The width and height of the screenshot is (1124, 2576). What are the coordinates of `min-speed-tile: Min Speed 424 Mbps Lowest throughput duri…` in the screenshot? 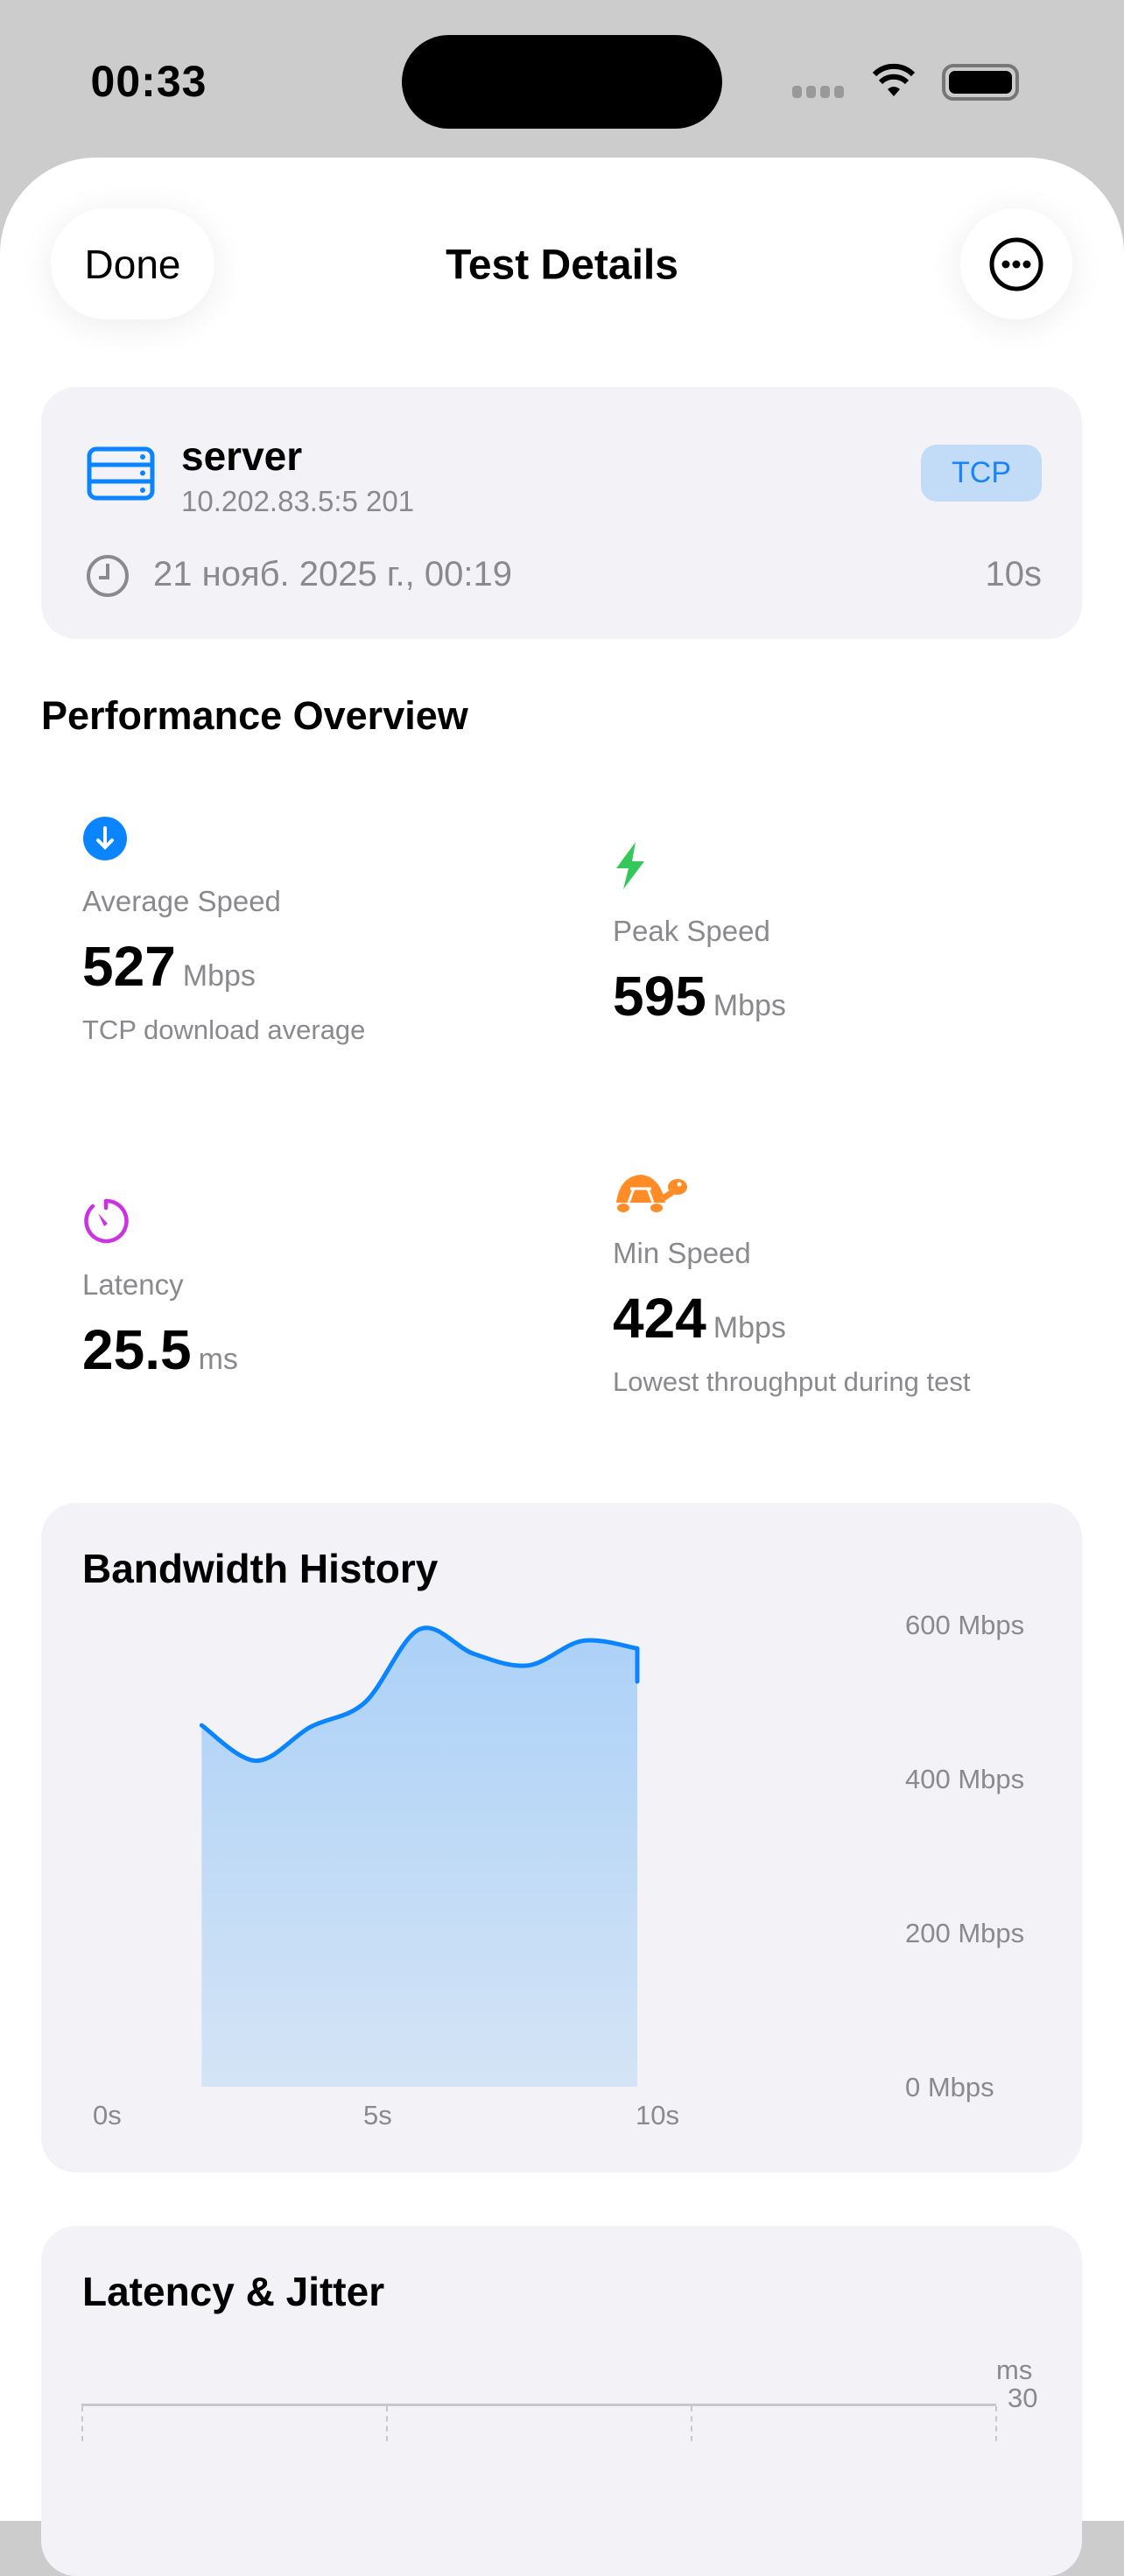 It's located at (791, 1284).